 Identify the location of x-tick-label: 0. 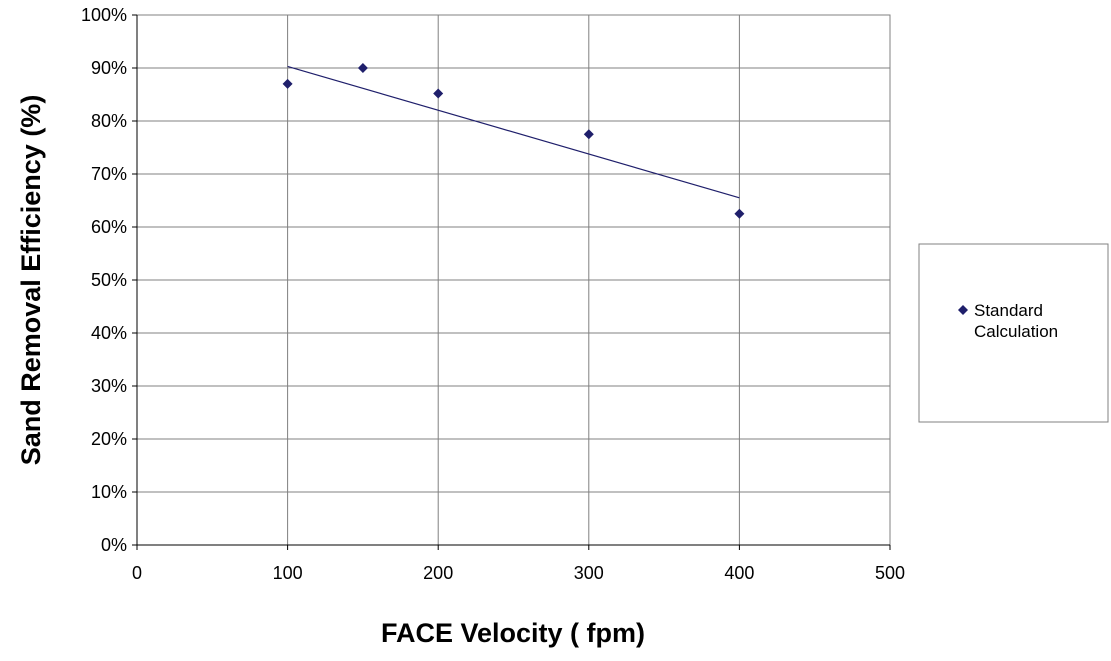
(137, 573).